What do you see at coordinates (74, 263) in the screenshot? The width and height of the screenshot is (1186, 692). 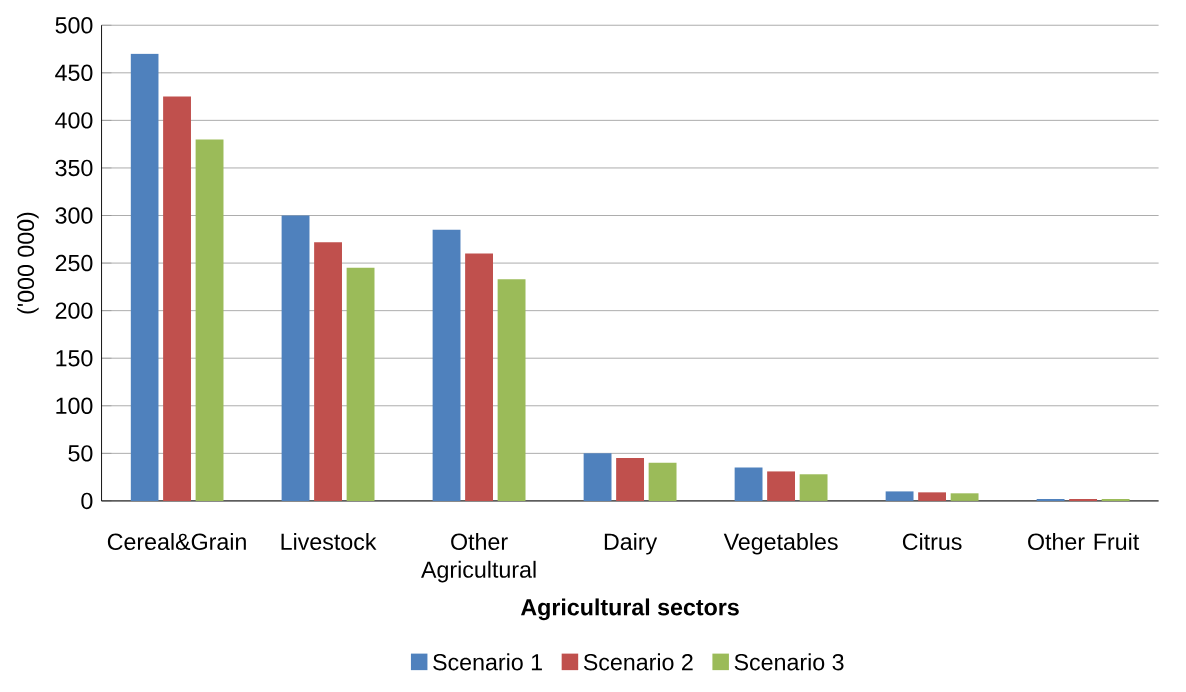 I see `y-tick-label: 250` at bounding box center [74, 263].